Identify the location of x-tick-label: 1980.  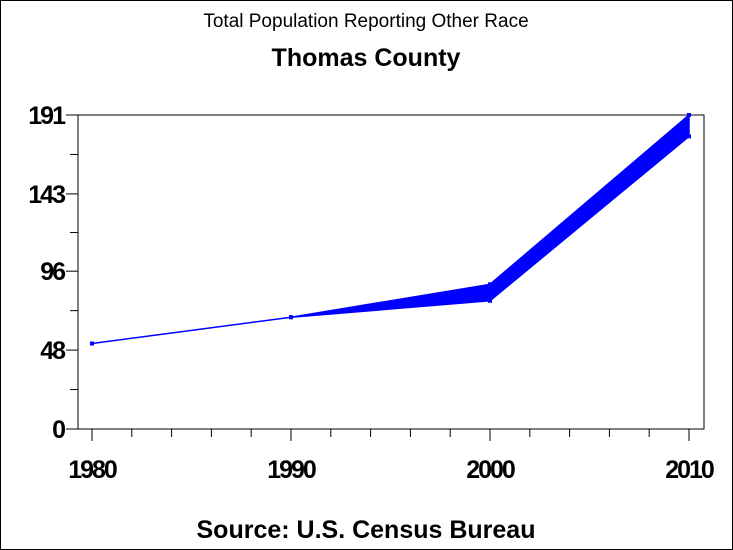
(92, 470).